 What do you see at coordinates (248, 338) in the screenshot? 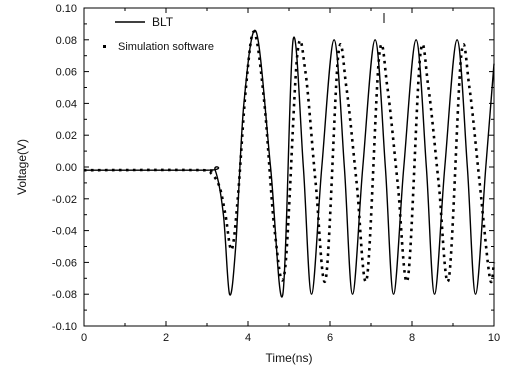
I see `x-tick-label: 4` at bounding box center [248, 338].